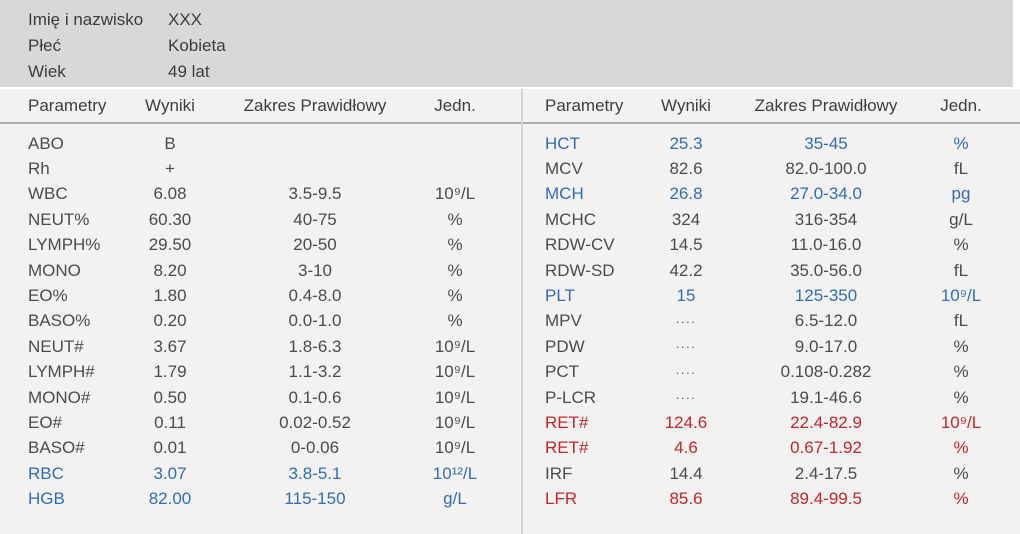  Describe the element at coordinates (260, 448) in the screenshot. I see `table-row: BASO# 0.01 0-0.06 10⁹/L` at that location.